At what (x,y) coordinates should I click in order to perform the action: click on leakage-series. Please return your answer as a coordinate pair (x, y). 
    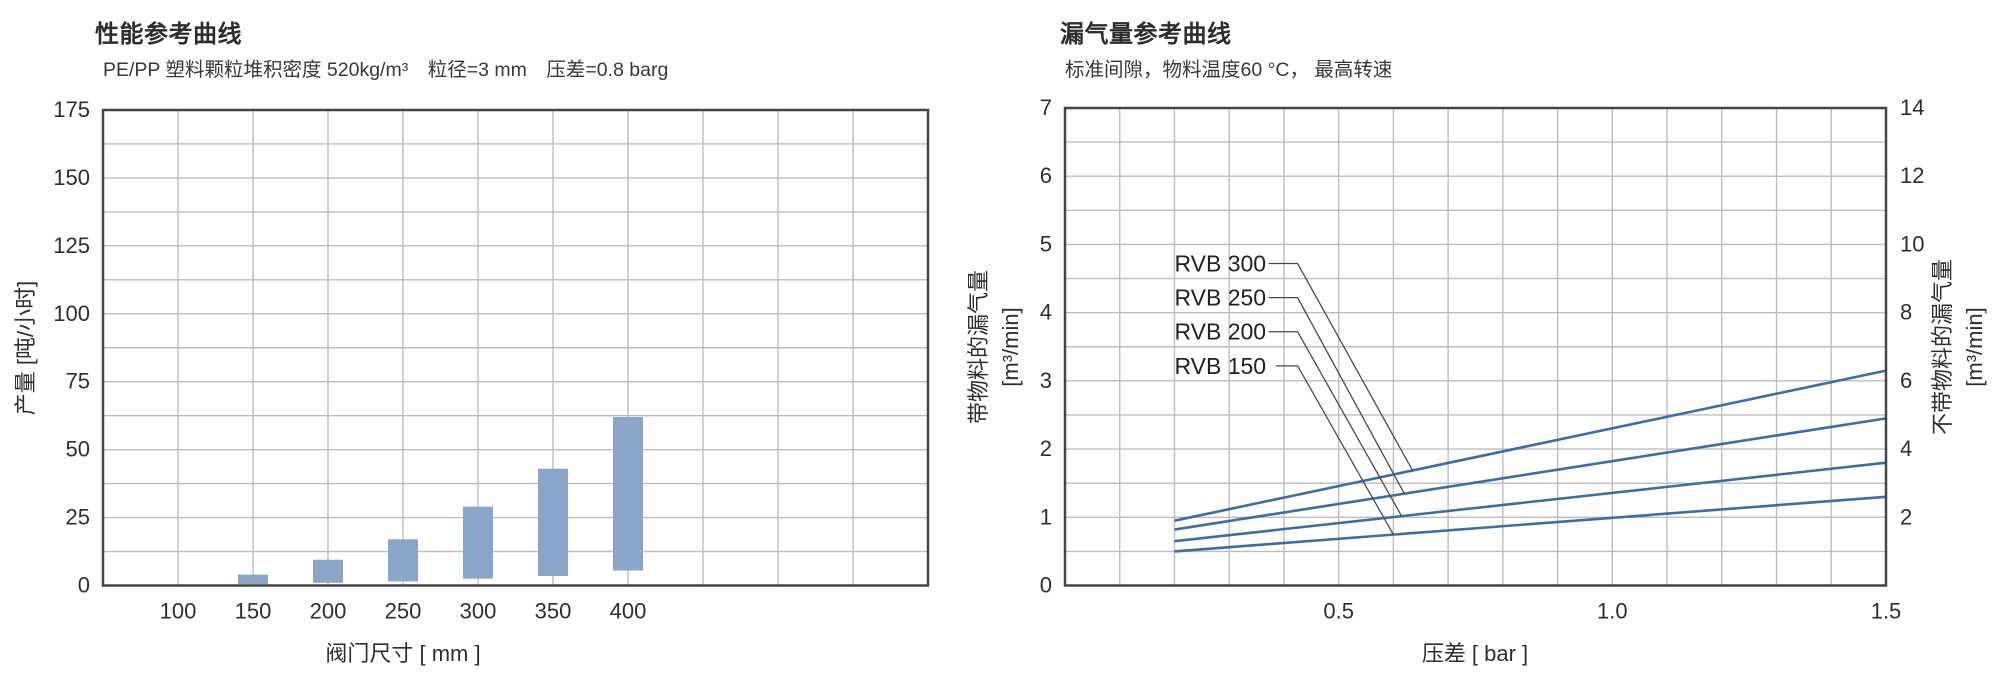
    Looking at the image, I should click on (1530, 461).